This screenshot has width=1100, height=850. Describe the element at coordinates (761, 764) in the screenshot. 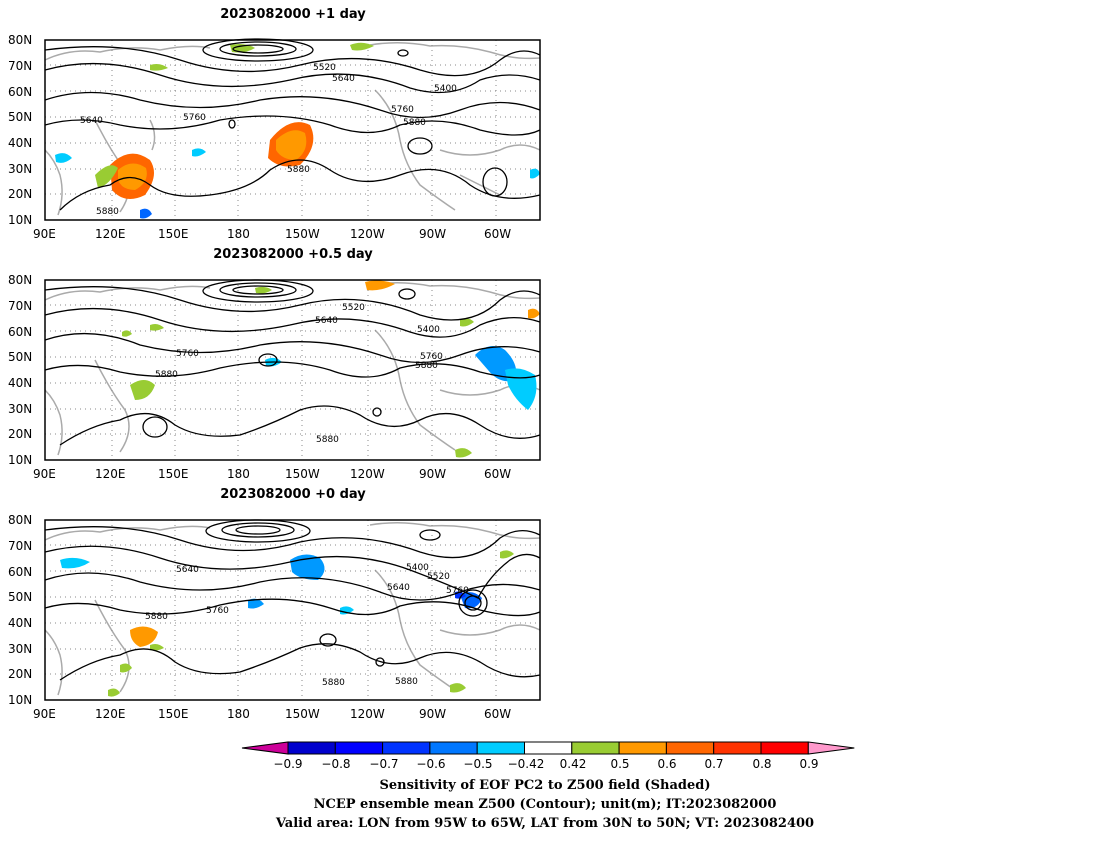

I see `colorbar-tick-label: 0.8` at that location.